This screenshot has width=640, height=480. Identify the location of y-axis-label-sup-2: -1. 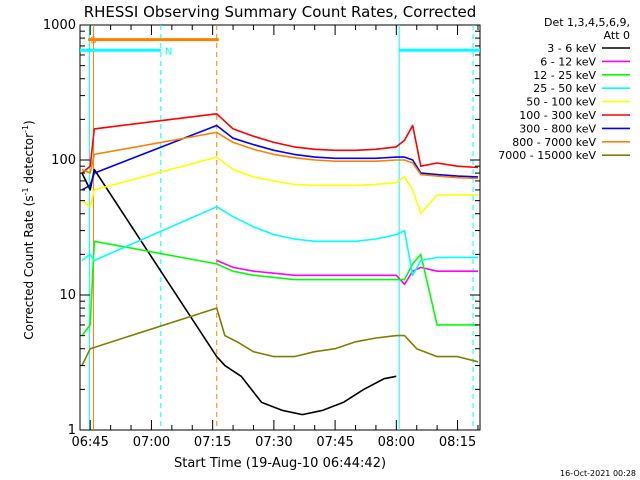
(25, 129).